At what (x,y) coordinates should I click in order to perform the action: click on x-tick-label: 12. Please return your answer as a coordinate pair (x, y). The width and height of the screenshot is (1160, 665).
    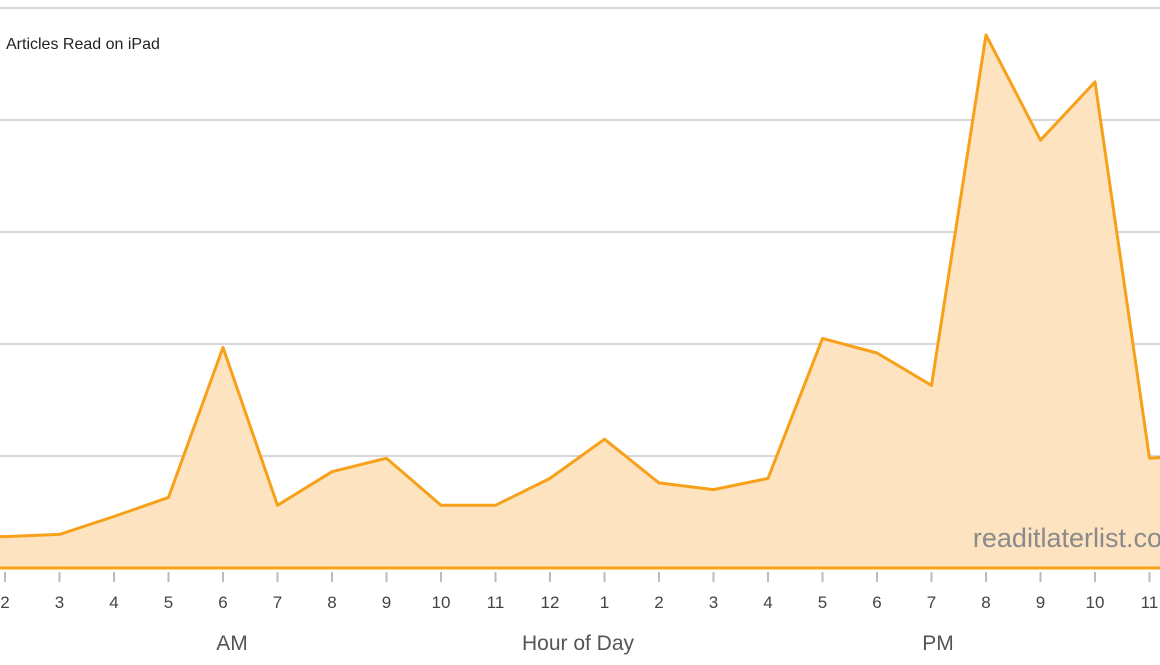
    Looking at the image, I should click on (550, 602).